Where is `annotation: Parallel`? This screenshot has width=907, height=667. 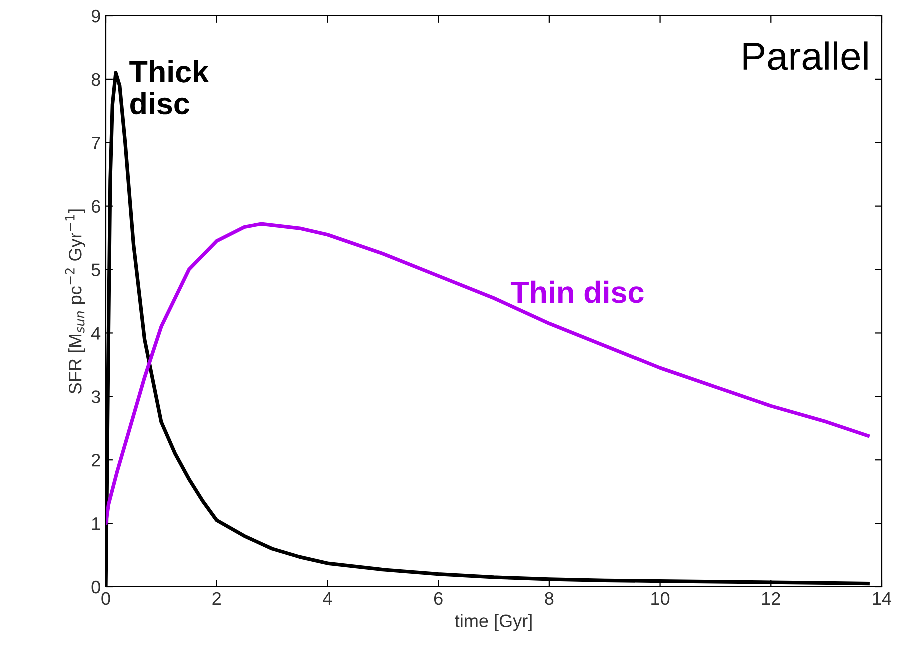 annotation: Parallel is located at coordinates (806, 56).